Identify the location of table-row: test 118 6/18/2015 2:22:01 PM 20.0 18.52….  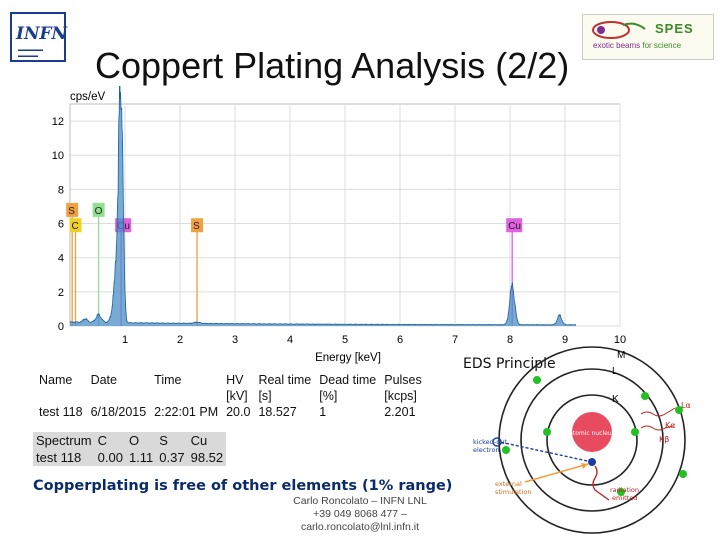
(230, 412).